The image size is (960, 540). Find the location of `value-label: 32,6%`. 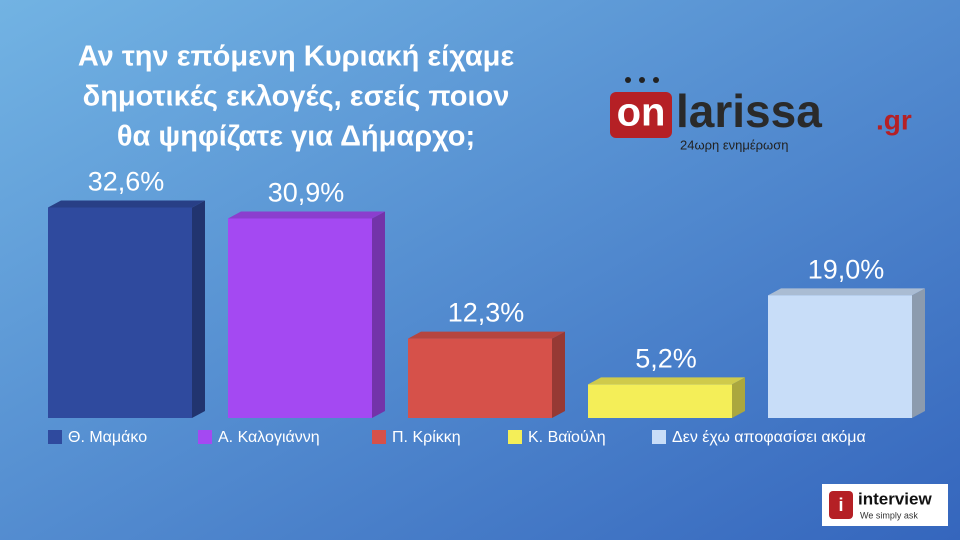

value-label: 32,6% is located at coordinates (126, 182).